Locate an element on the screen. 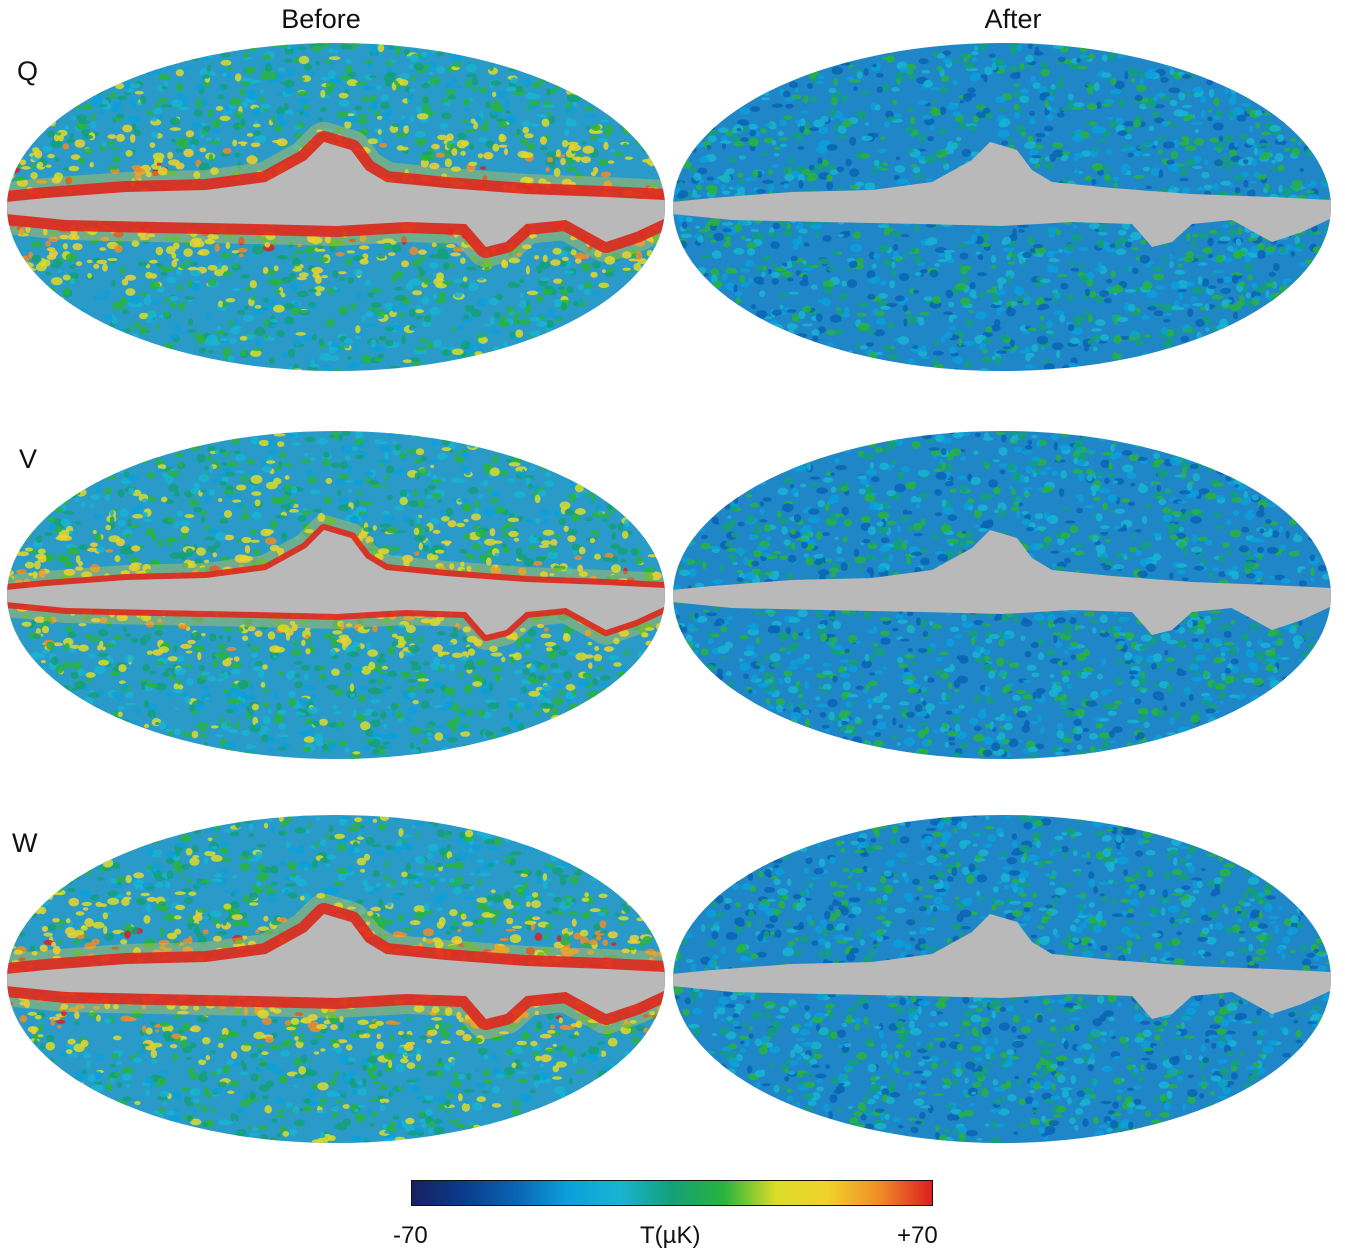  temperature-colorbar is located at coordinates (672, 1193).